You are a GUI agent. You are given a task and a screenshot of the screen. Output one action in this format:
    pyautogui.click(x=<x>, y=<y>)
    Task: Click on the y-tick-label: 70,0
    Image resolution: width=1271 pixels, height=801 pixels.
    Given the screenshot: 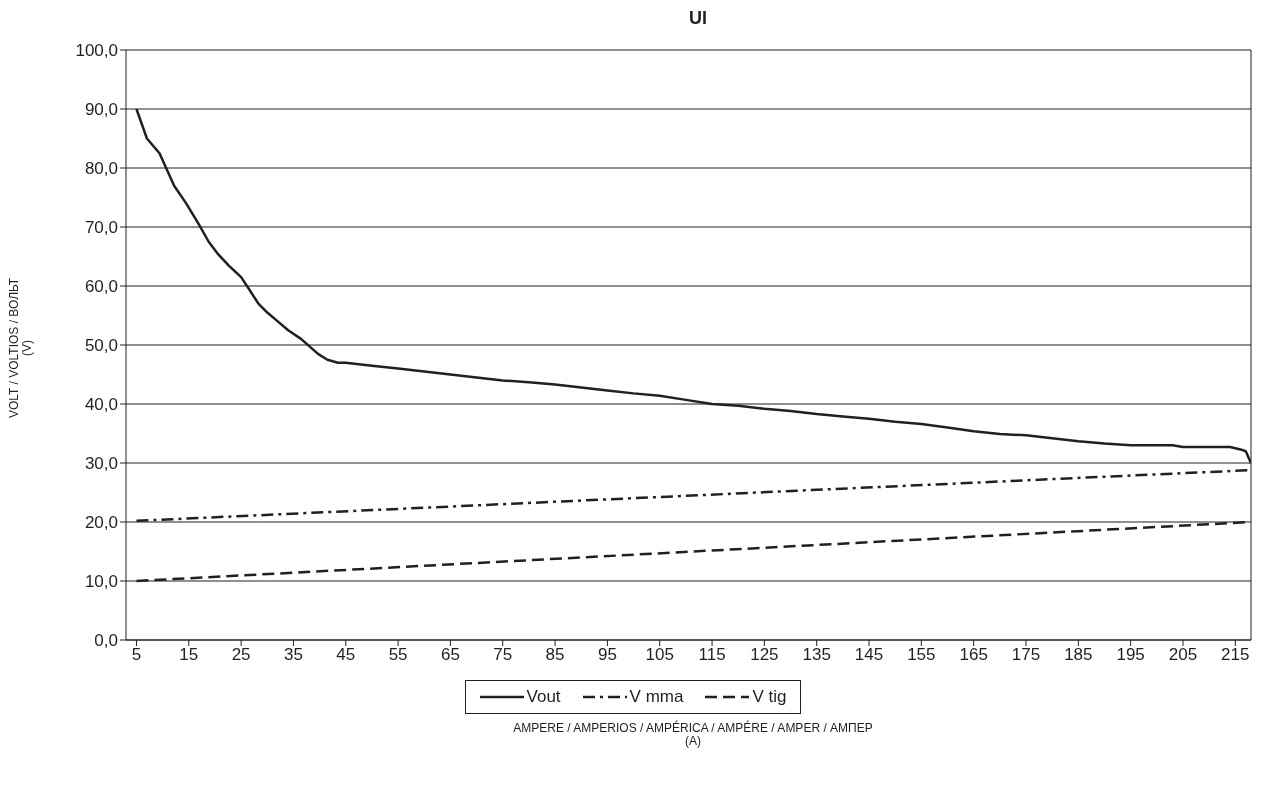 What is the action you would take?
    pyautogui.click(x=101, y=228)
    